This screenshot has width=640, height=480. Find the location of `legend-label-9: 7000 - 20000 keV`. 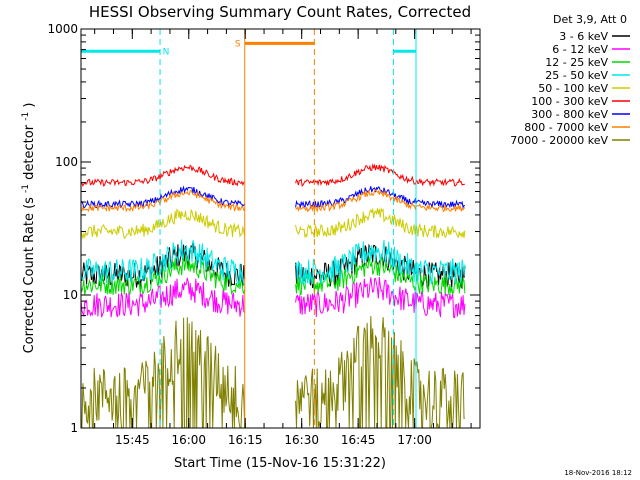

legend-label-9: 7000 - 20000 keV is located at coordinates (559, 140).